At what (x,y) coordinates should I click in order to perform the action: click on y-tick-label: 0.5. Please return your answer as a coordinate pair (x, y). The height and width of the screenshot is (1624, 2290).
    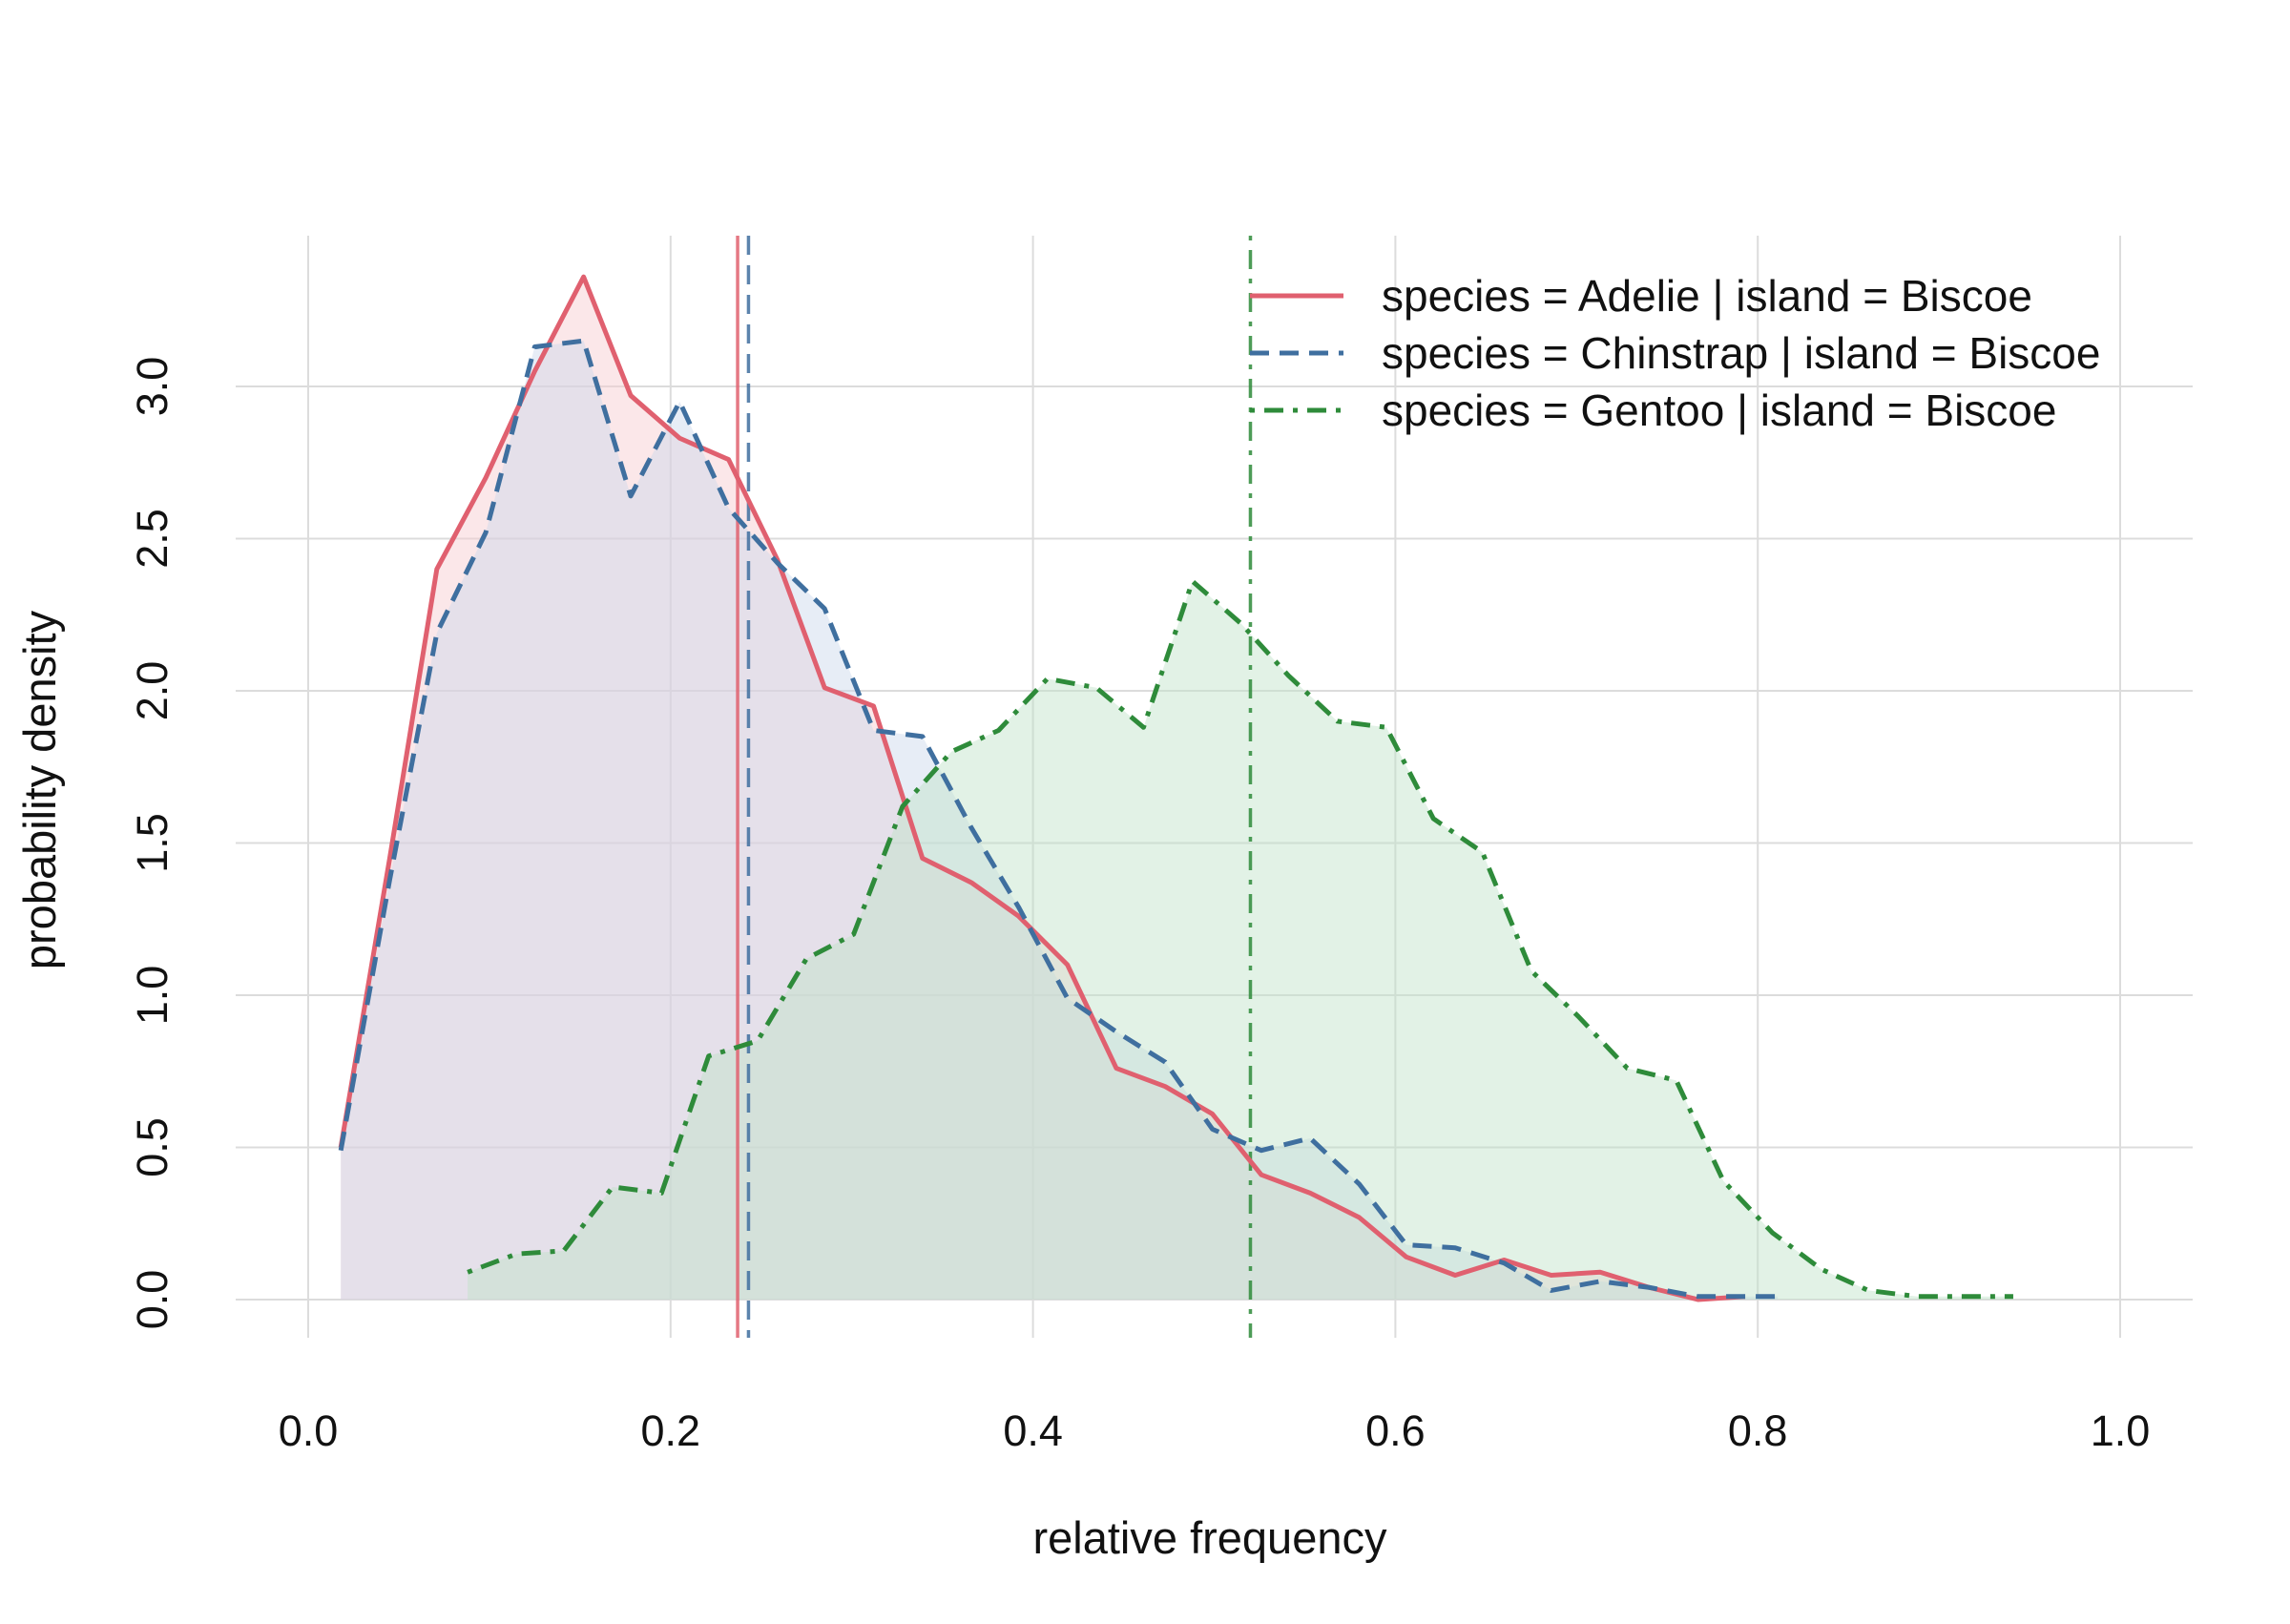
    Looking at the image, I should click on (152, 1147).